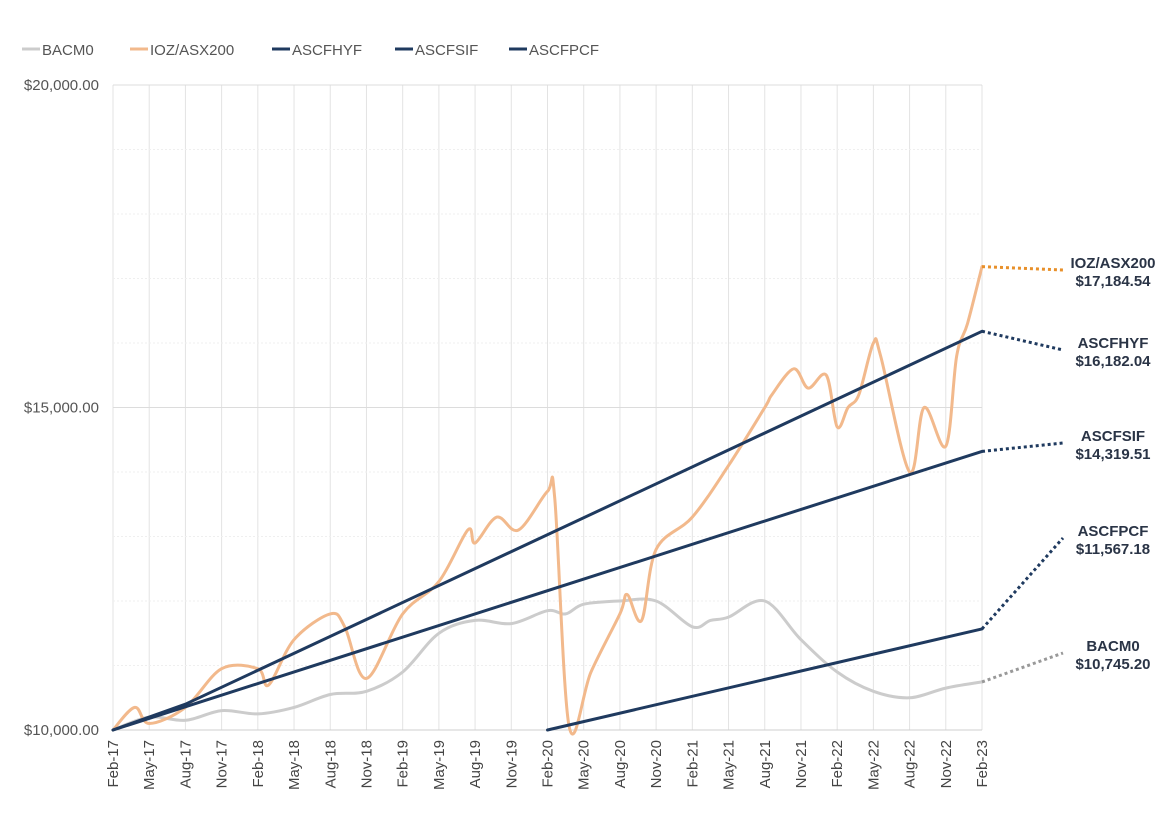  What do you see at coordinates (1112, 454) in the screenshot?
I see `annotation-value-ascfsif: $14,319.51` at bounding box center [1112, 454].